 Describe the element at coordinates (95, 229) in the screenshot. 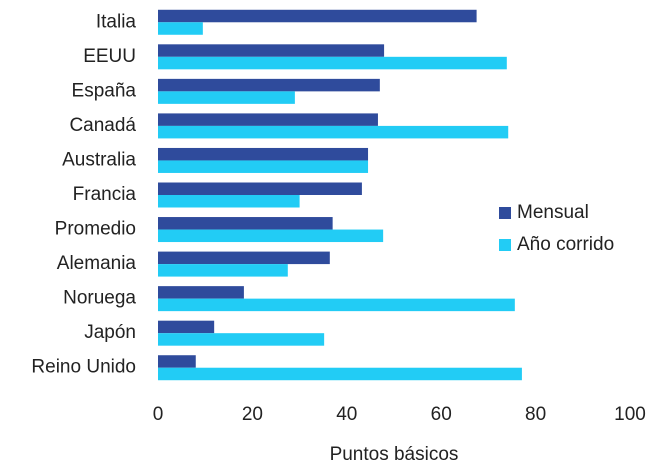

I see `y-tick-label: Promedio` at that location.